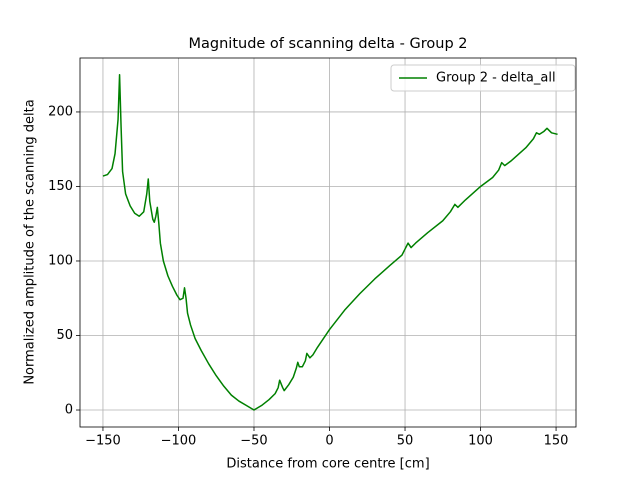 The image size is (640, 480). I want to click on y-tick-label: 150, so click(60, 186).